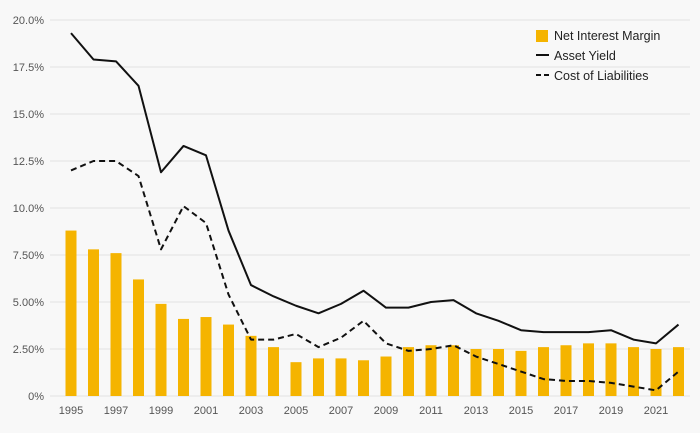 The width and height of the screenshot is (700, 433). I want to click on x-tick-label: 2017, so click(566, 411).